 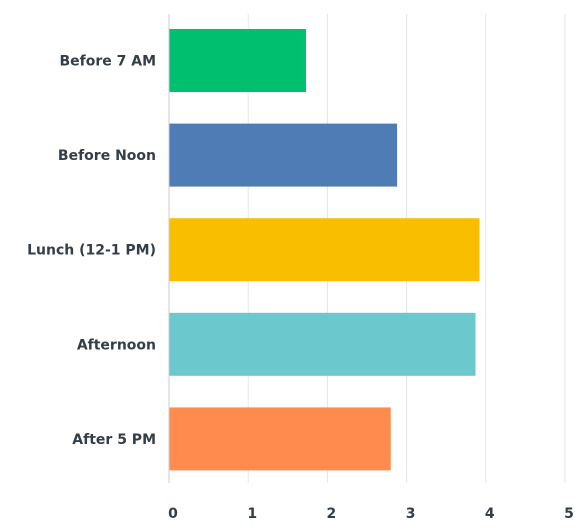 What do you see at coordinates (371, 514) in the screenshot?
I see `x-axis-ticks: 0 1 2 3 4 5` at bounding box center [371, 514].